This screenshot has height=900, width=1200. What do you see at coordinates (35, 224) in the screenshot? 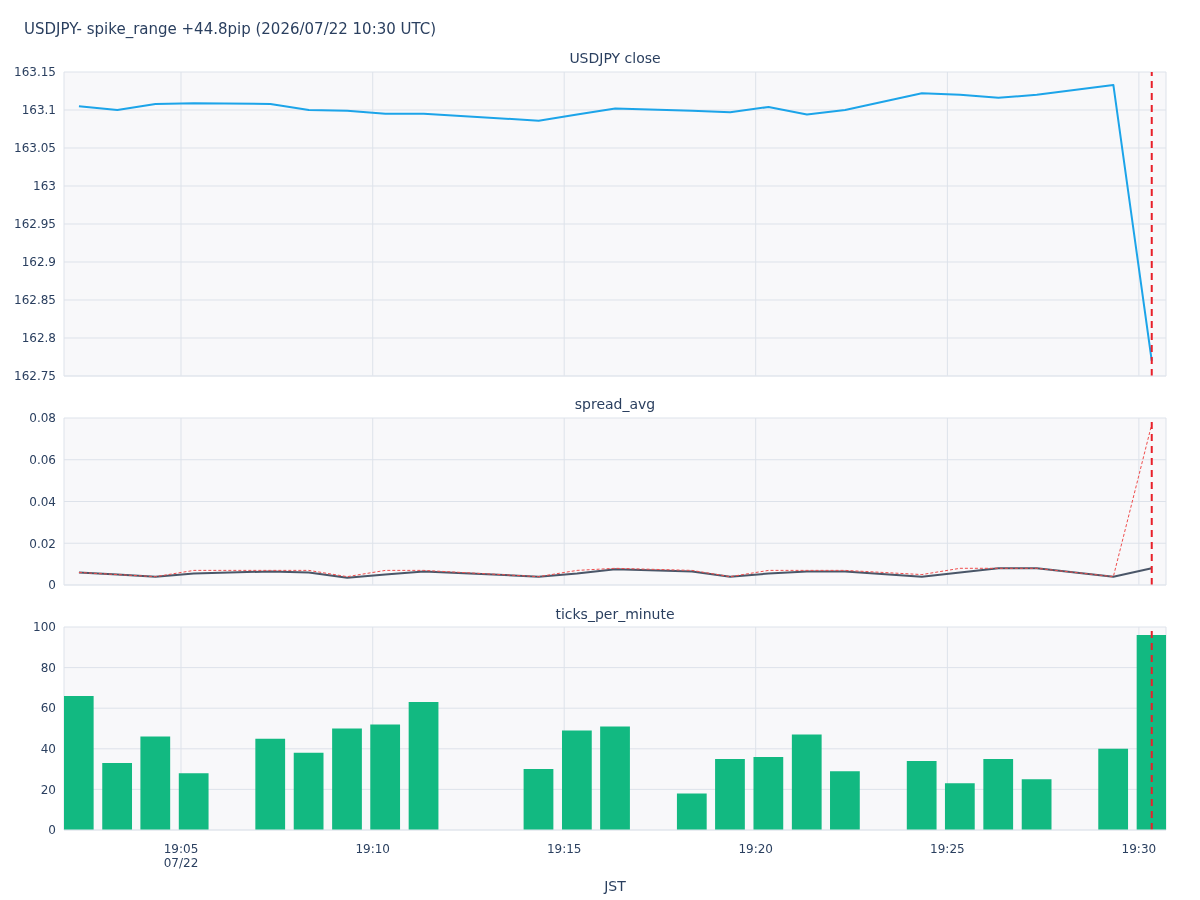
I see `y-tick-label: 162.95` at bounding box center [35, 224].